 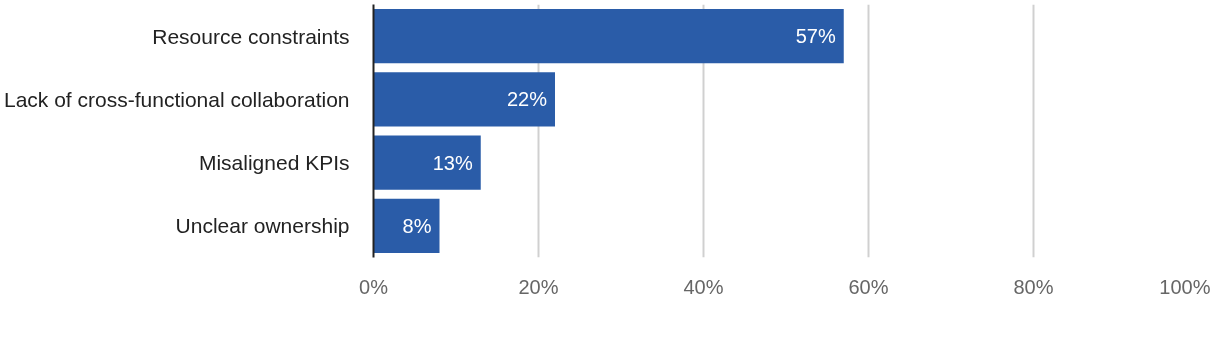 I want to click on y-tick-label: Lack of cross-functional collaboration, so click(x=176, y=99).